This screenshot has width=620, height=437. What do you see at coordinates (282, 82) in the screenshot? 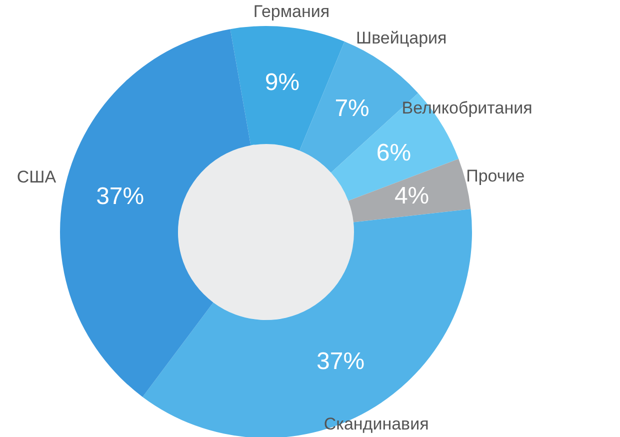
I see `data-label: 9%` at bounding box center [282, 82].